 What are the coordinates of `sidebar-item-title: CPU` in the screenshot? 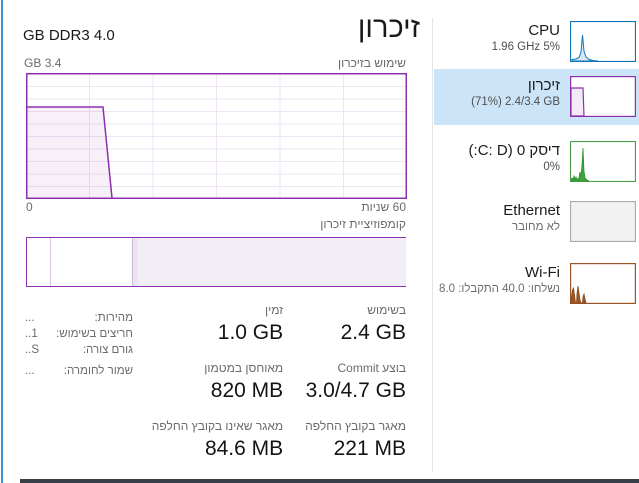 It's located at (544, 30).